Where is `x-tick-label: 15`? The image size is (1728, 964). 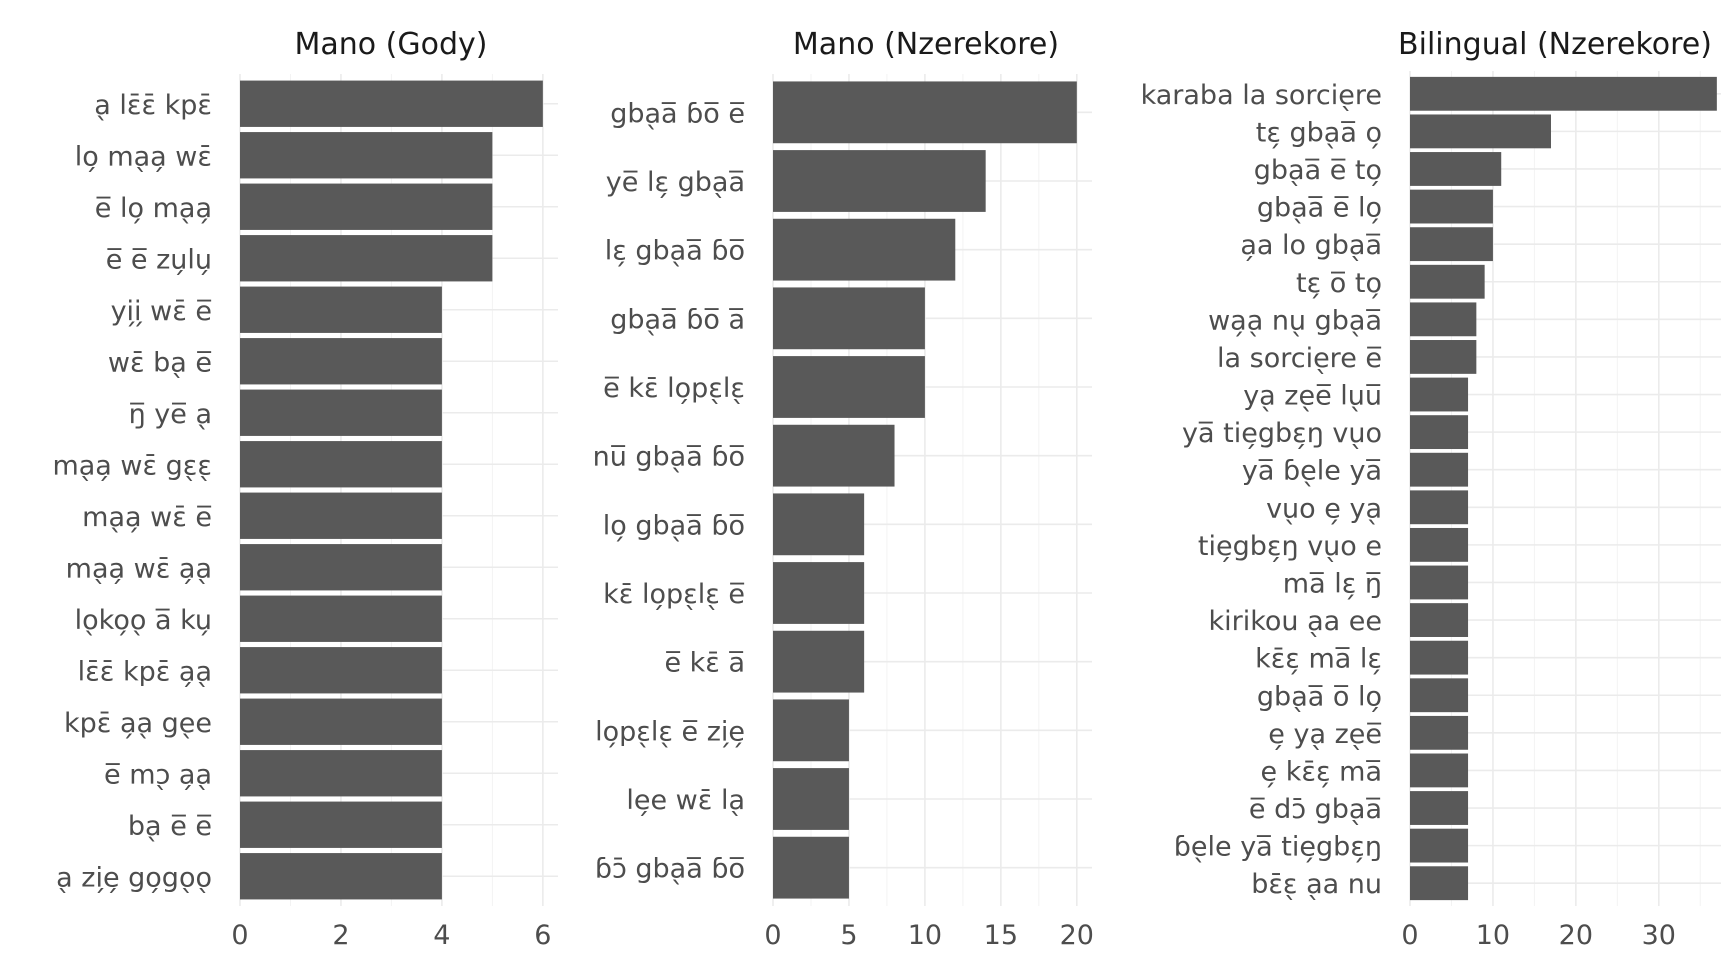
x-tick-label: 15 is located at coordinates (1001, 935).